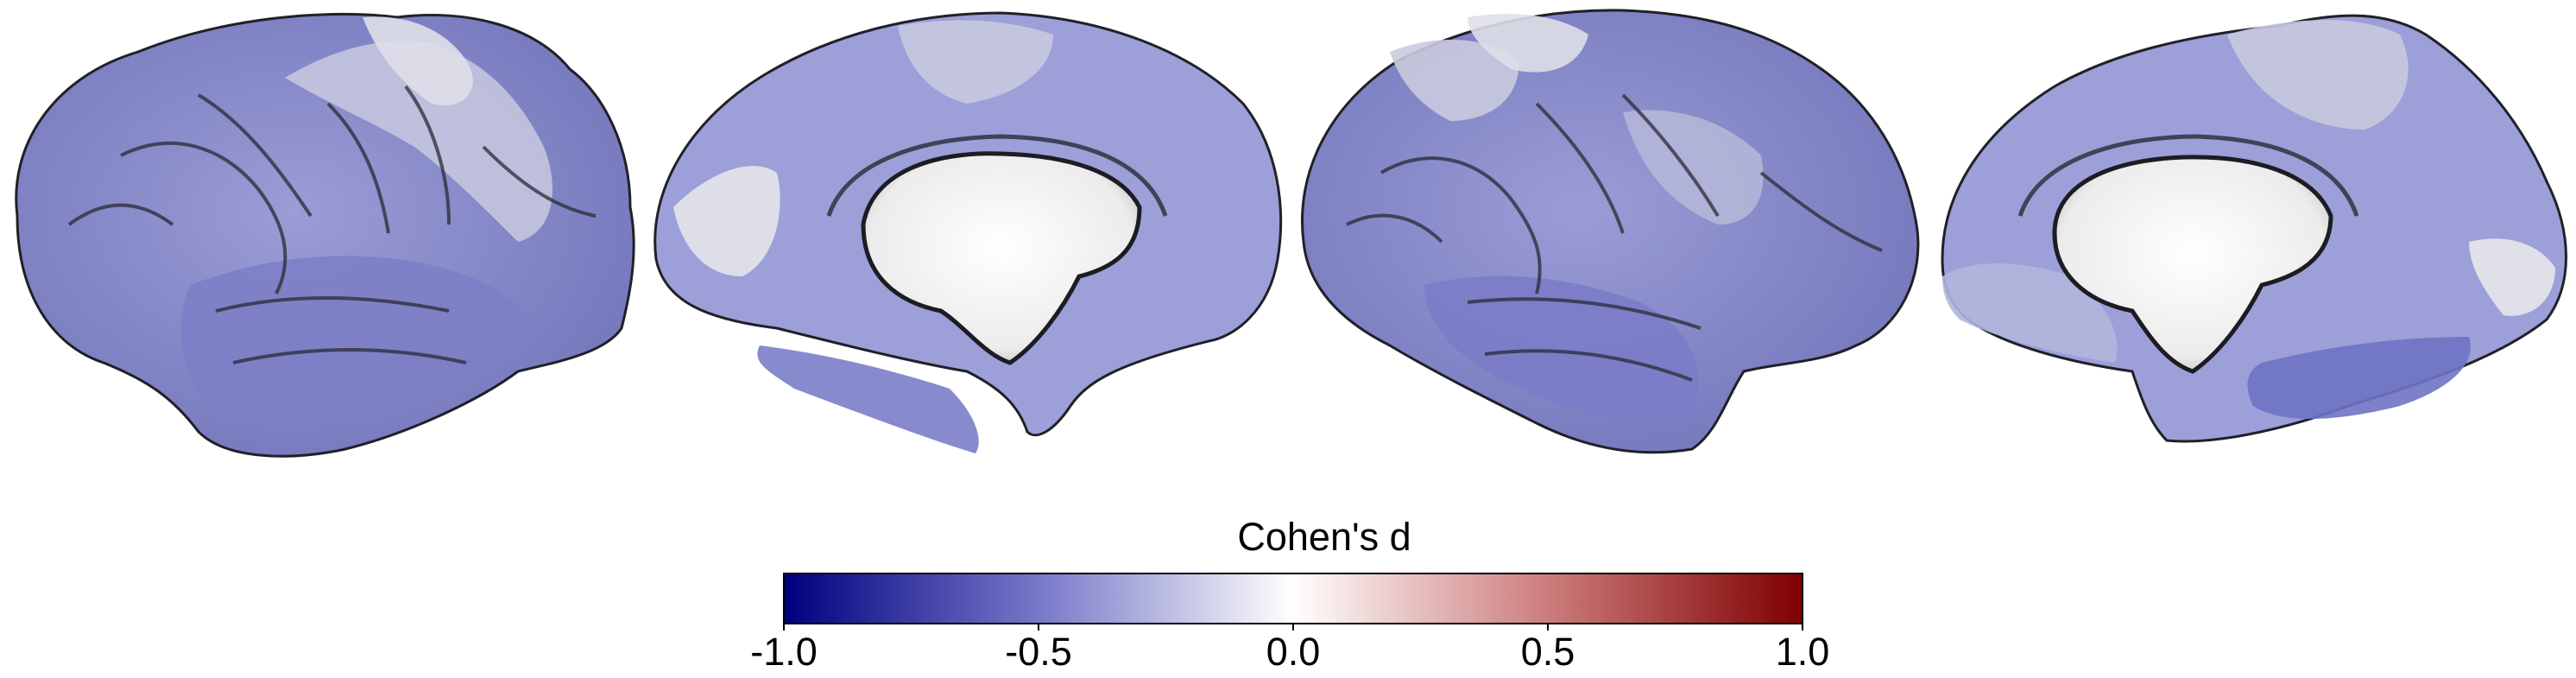 This screenshot has height=678, width=2576. What do you see at coordinates (1038, 652) in the screenshot?
I see `colorbar-tick-label: -0.5` at bounding box center [1038, 652].